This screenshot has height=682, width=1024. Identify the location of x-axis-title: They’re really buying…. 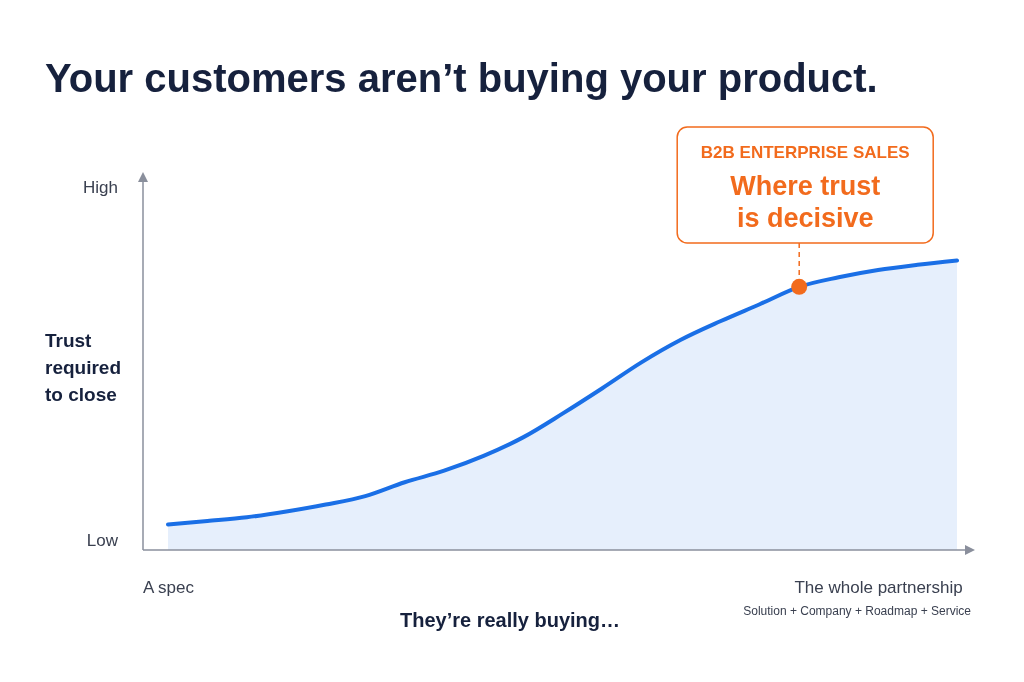
(510, 620).